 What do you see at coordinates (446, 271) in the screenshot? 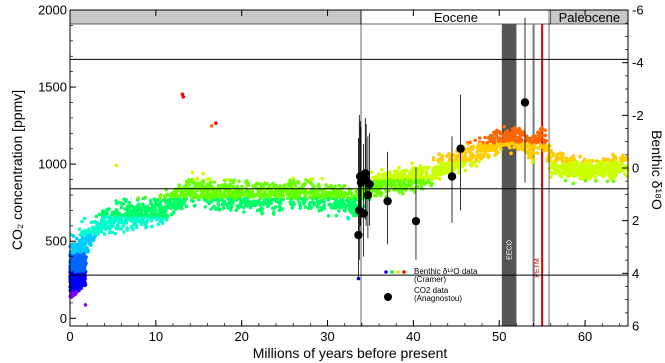
I see `legend-label: Benthic δ¹⁸O data` at bounding box center [446, 271].